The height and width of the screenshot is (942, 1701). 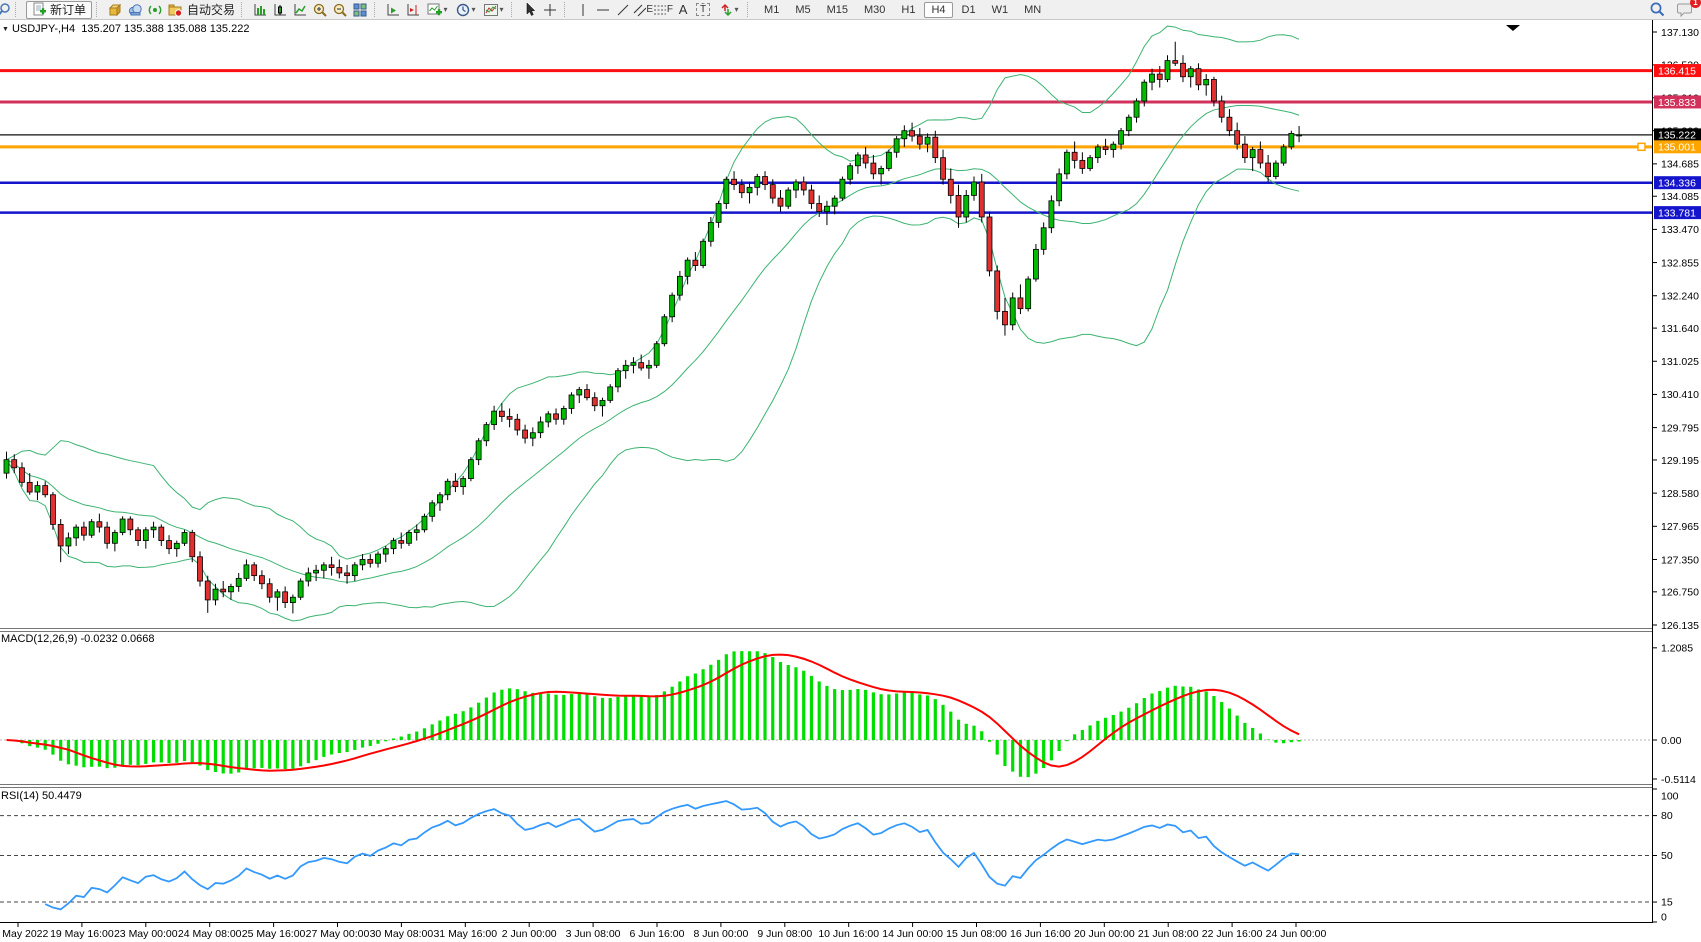 I want to click on search-icon, so click(x=1657, y=9).